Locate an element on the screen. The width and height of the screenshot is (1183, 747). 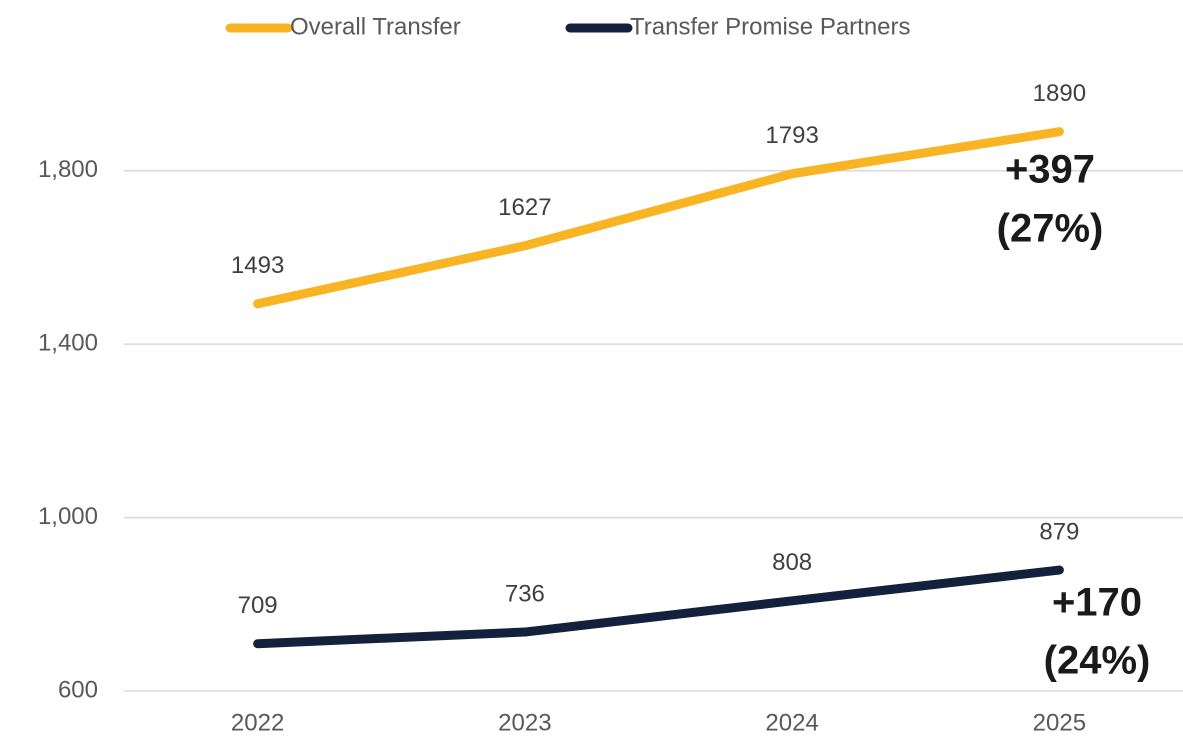
x-tick-label: 2025 is located at coordinates (1059, 722).